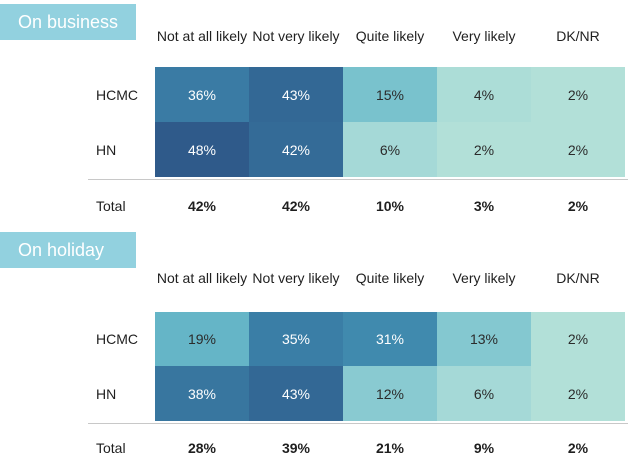 The width and height of the screenshot is (630, 463). What do you see at coordinates (202, 339) in the screenshot?
I see `heatmap-cell: 19%` at bounding box center [202, 339].